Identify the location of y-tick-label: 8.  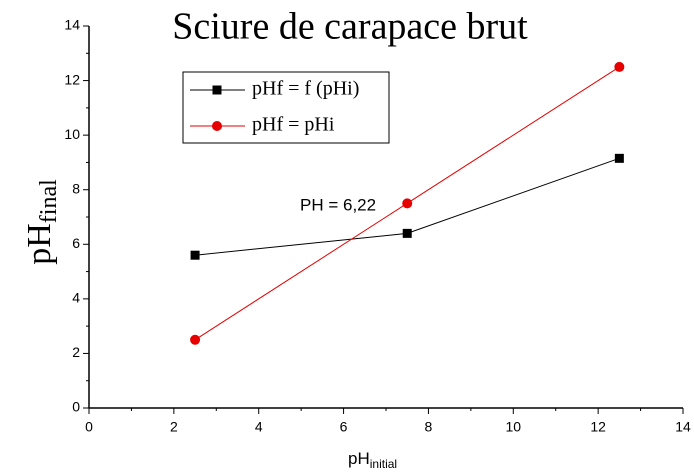
(76, 188).